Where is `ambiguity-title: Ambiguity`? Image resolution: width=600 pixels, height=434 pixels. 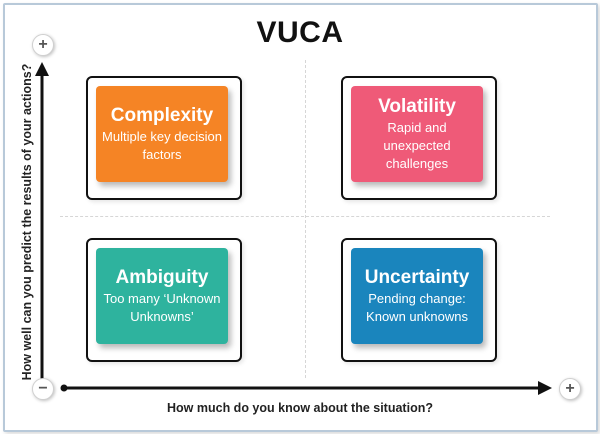
ambiguity-title: Ambiguity is located at coordinates (162, 277).